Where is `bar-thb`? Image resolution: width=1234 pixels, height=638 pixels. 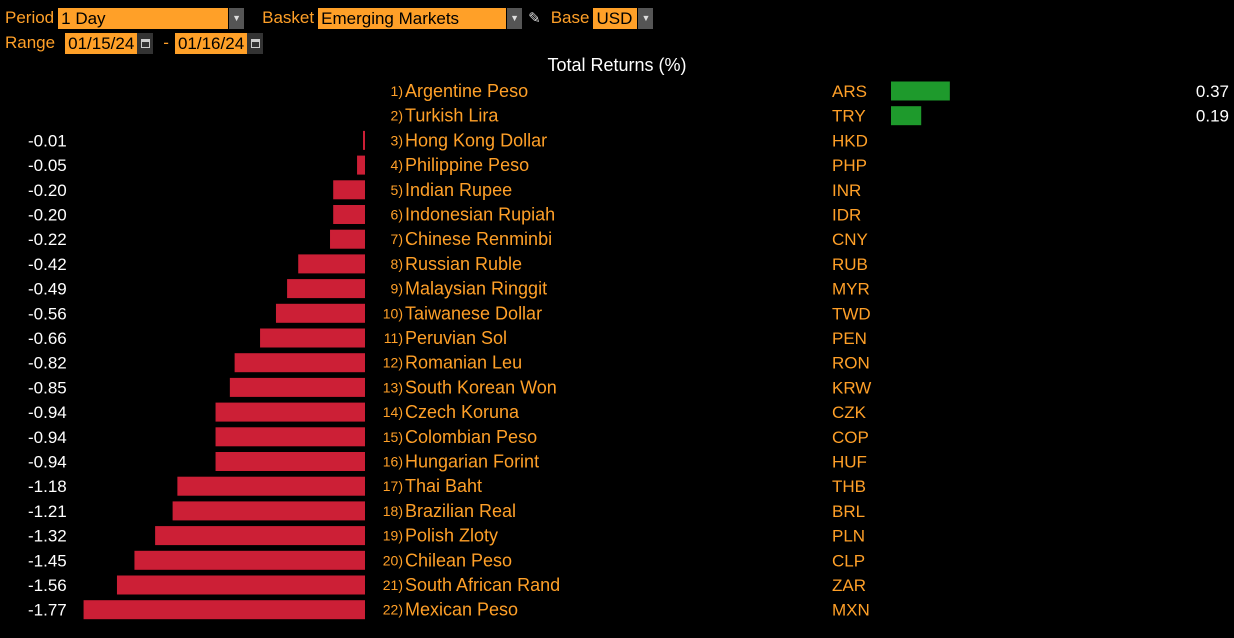 bar-thb is located at coordinates (271, 486).